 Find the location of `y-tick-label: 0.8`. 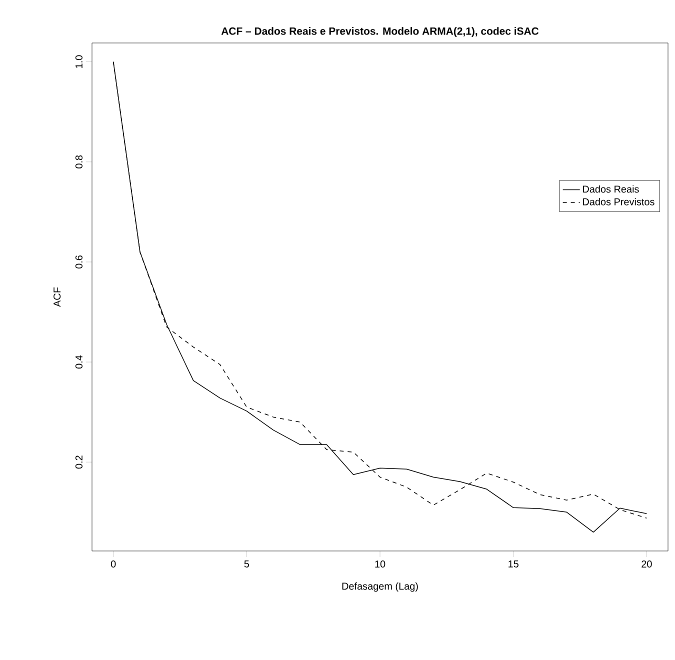

y-tick-label: 0.8 is located at coordinates (78, 161).